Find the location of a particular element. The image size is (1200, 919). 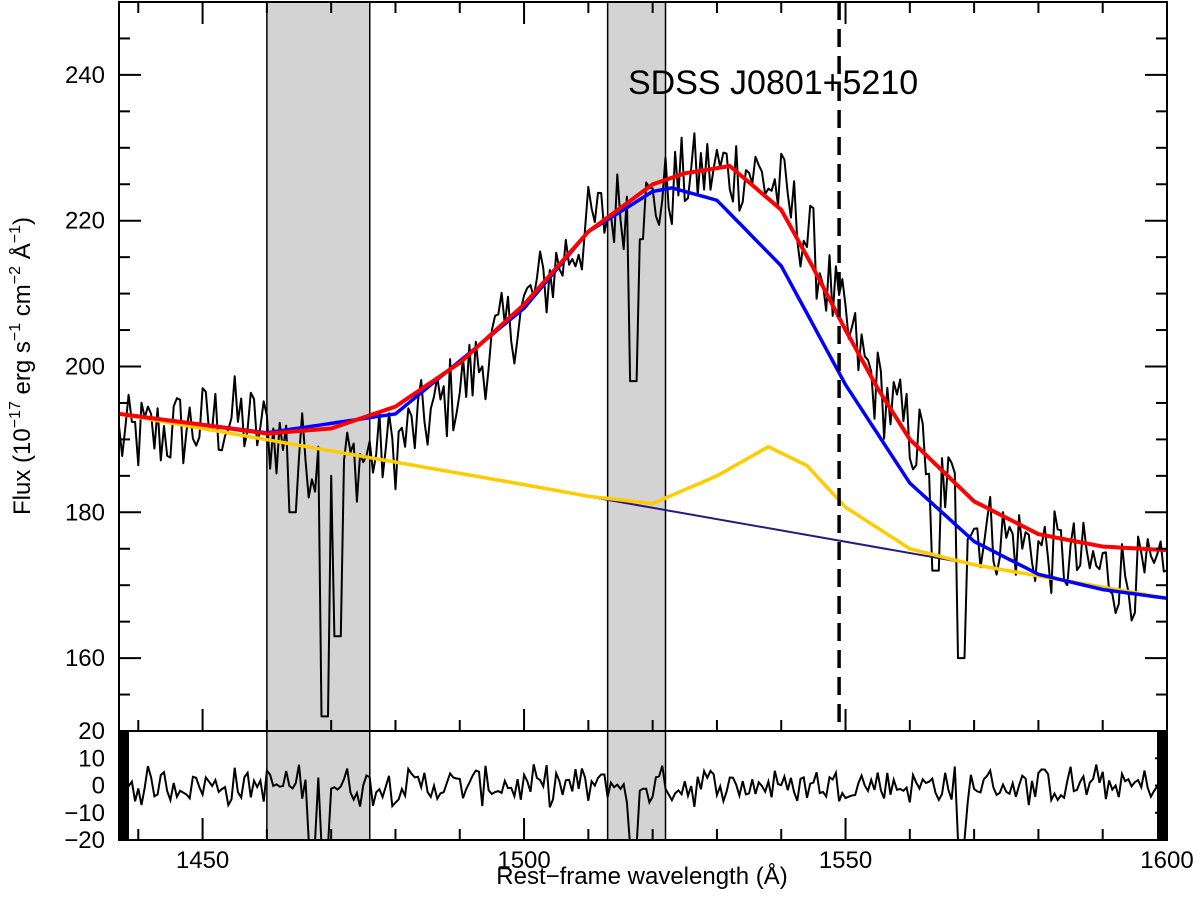

x-tick-label-1450: 1450 is located at coordinates (202, 860).